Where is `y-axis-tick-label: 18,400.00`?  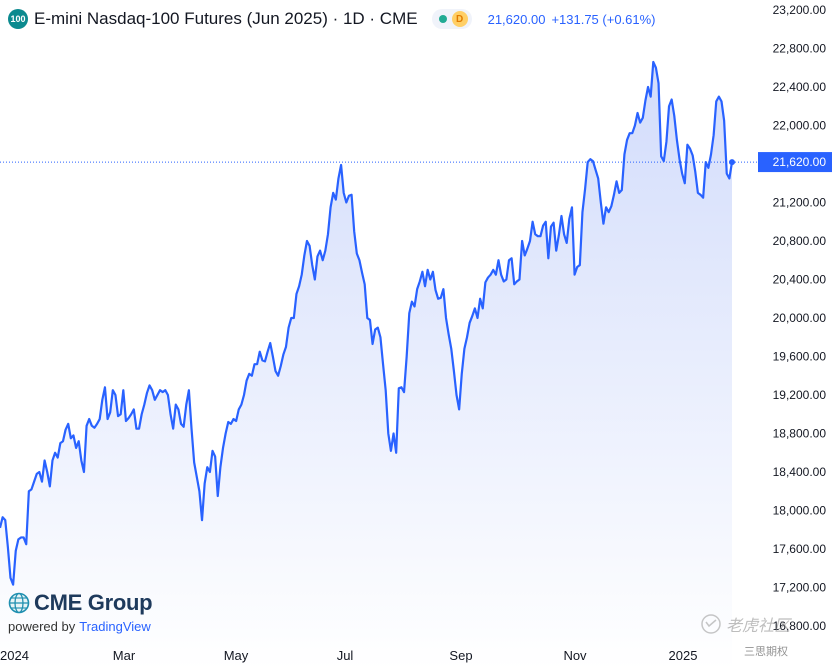
y-axis-tick-label: 18,400.00 is located at coordinates (800, 472).